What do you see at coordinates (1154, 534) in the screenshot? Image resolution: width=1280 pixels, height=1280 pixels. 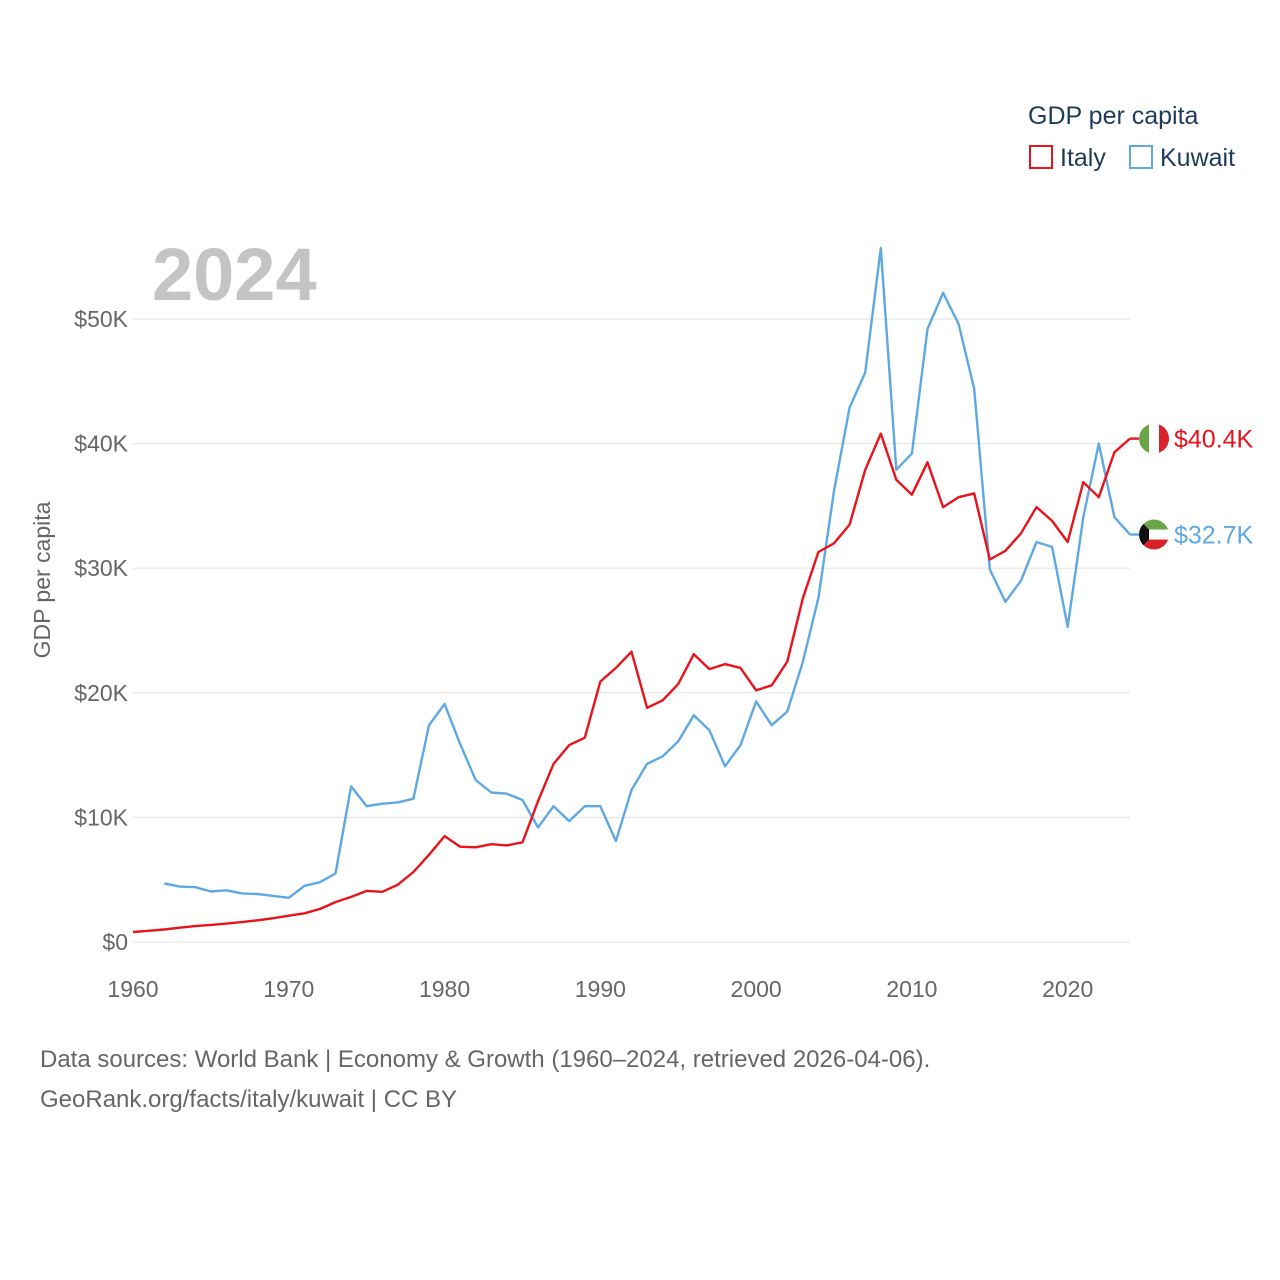 I see `kuwait-flag-icon` at bounding box center [1154, 534].